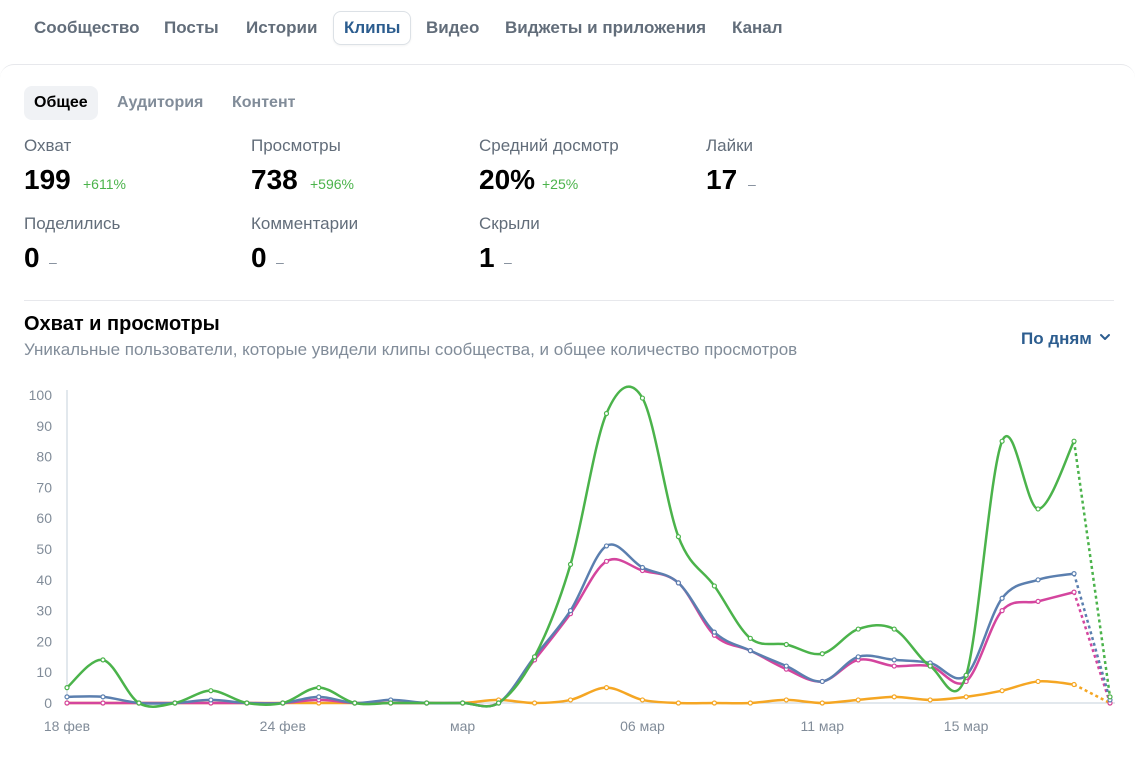 The image size is (1135, 765). What do you see at coordinates (104, 184) in the screenshot?
I see `stat-reach-delta: +611%` at bounding box center [104, 184].